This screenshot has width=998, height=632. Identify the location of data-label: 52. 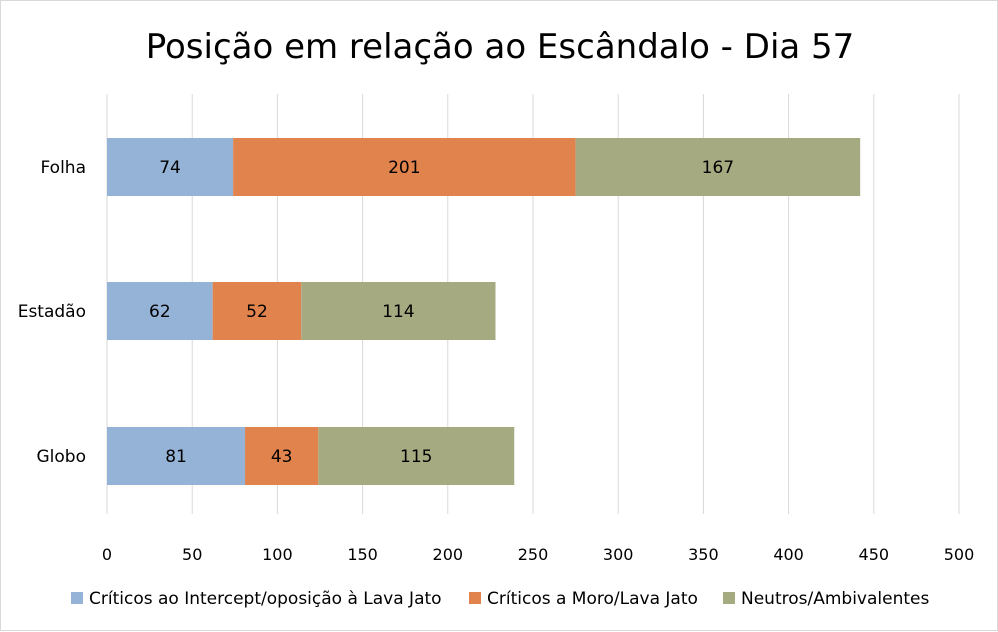
(257, 312).